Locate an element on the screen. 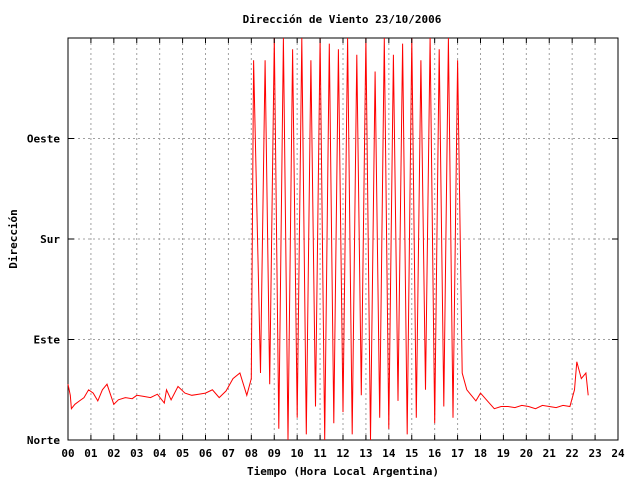 The height and width of the screenshot is (480, 640). x-tick-label: 20 is located at coordinates (526, 453).